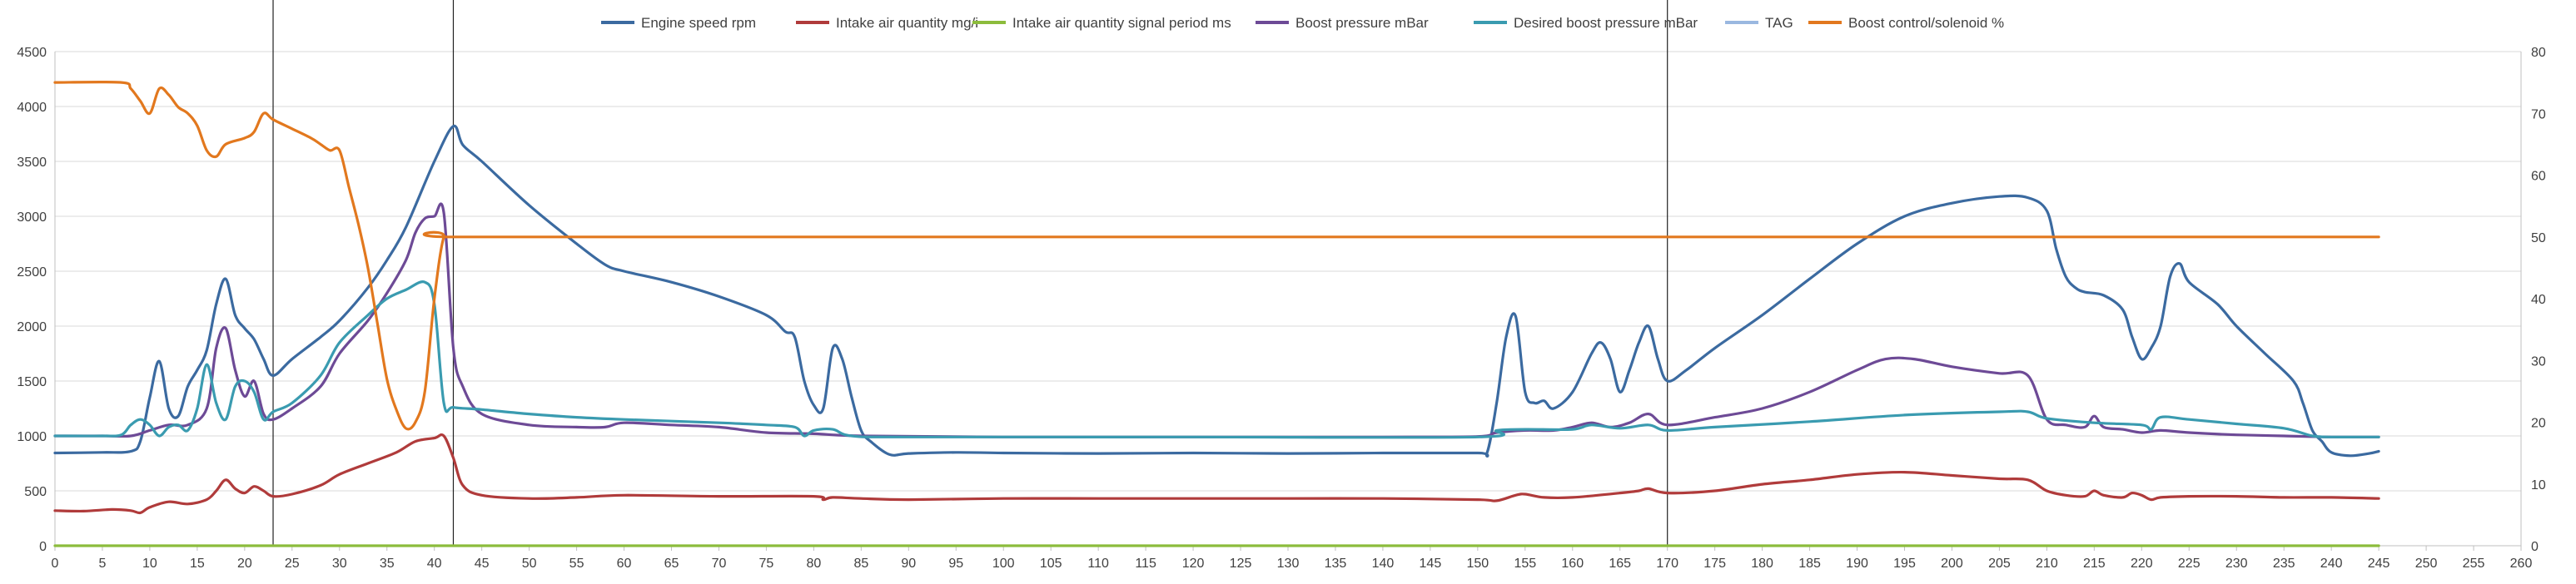 This screenshot has width=2576, height=584. I want to click on x-tick-label-34: 170, so click(1667, 564).